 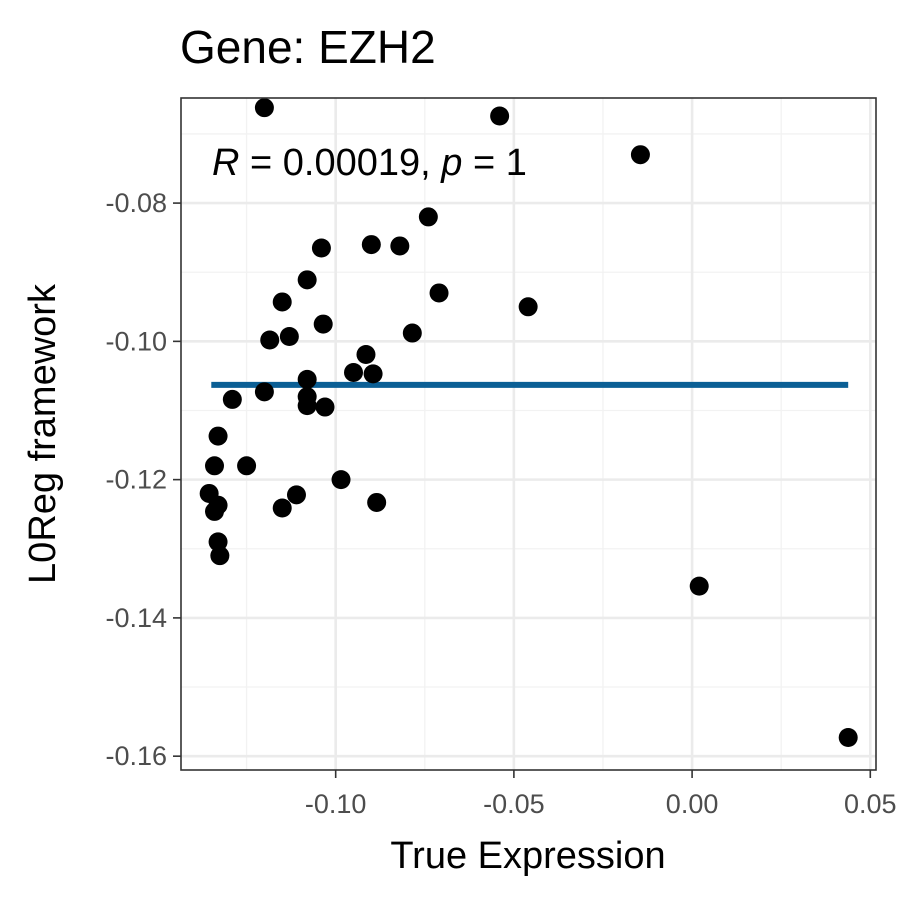 I want to click on p-label: p, so click(x=451, y=163).